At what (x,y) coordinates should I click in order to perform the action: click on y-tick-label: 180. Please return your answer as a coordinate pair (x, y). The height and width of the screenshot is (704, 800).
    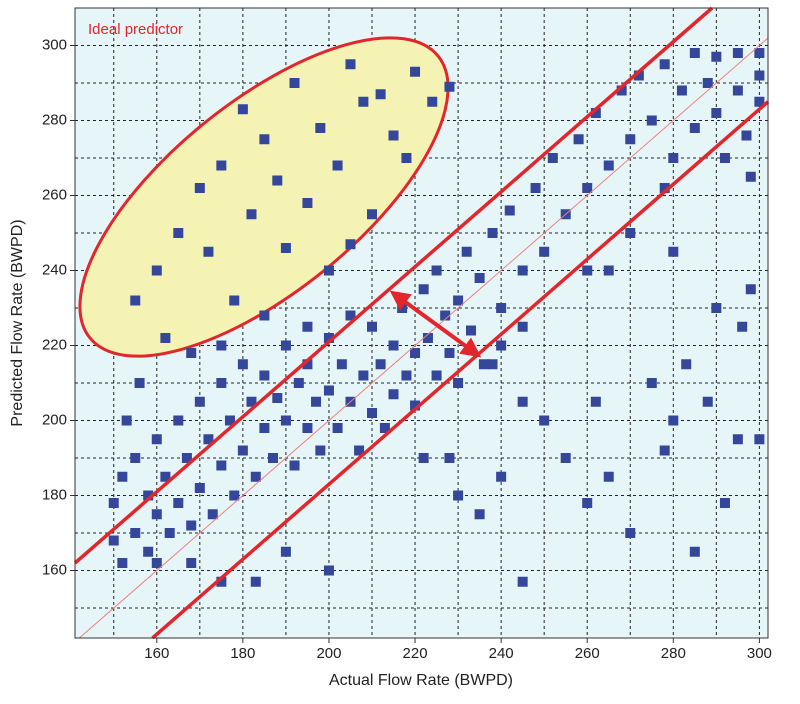
    Looking at the image, I should click on (54, 494).